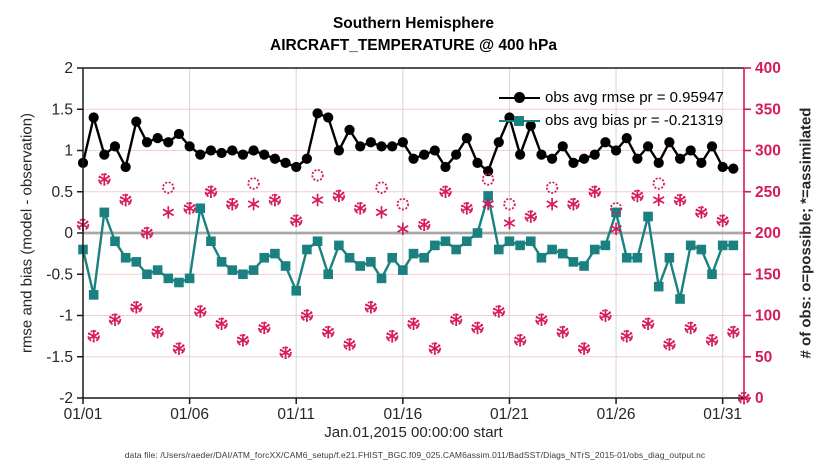 Image resolution: width=830 pixels, height=470 pixels. What do you see at coordinates (189, 414) in the screenshot?
I see `x-axis-tick-label: 01/06` at bounding box center [189, 414].